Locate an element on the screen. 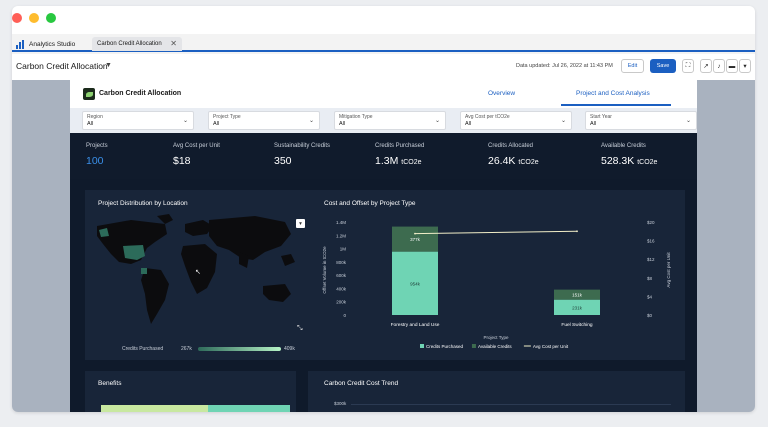 The width and height of the screenshot is (768, 427). y-tick-label: 200k is located at coordinates (341, 302).